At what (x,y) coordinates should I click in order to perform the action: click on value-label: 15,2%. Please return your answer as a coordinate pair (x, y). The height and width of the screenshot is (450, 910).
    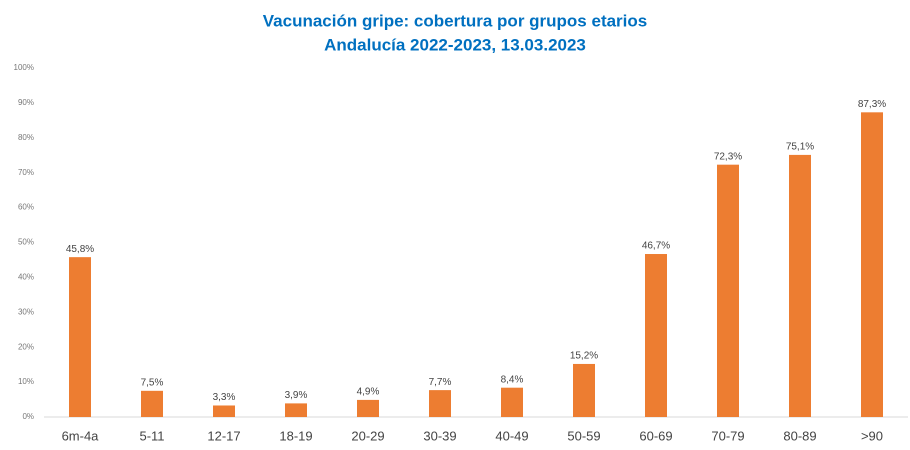
    Looking at the image, I should click on (584, 356).